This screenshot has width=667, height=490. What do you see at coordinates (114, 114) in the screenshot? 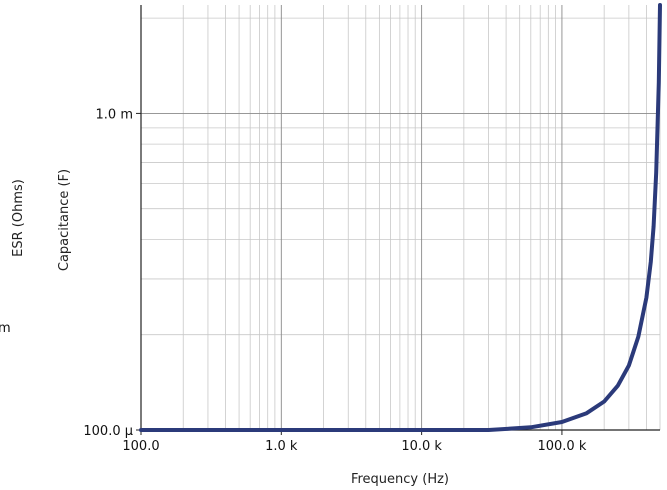
I see `y-tick-label: 1.0 m` at bounding box center [114, 114].